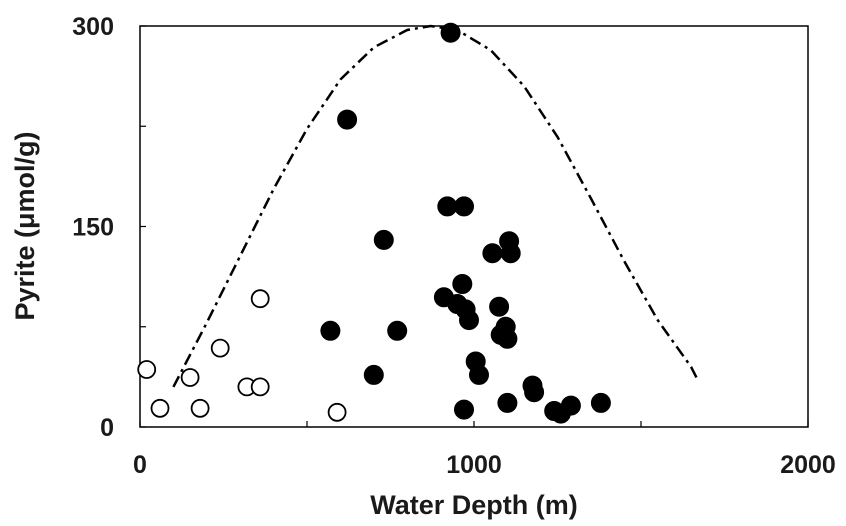 This screenshot has width=846, height=526. I want to click on x-tick-label: 2000, so click(808, 465).